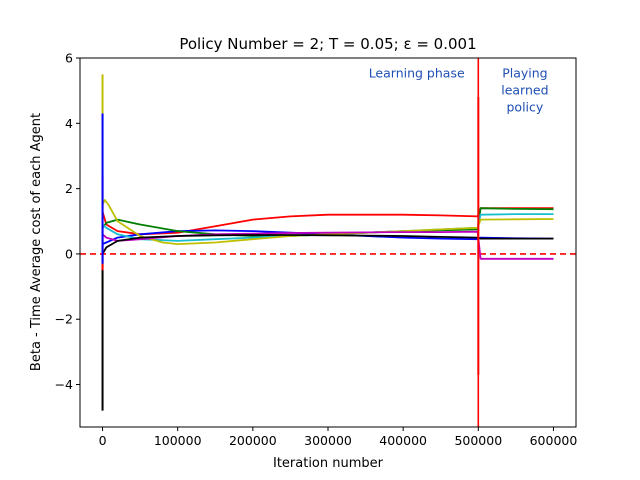 This screenshot has height=480, width=640. Describe the element at coordinates (524, 90) in the screenshot. I see `annotation-2: Playing learned policy` at that location.